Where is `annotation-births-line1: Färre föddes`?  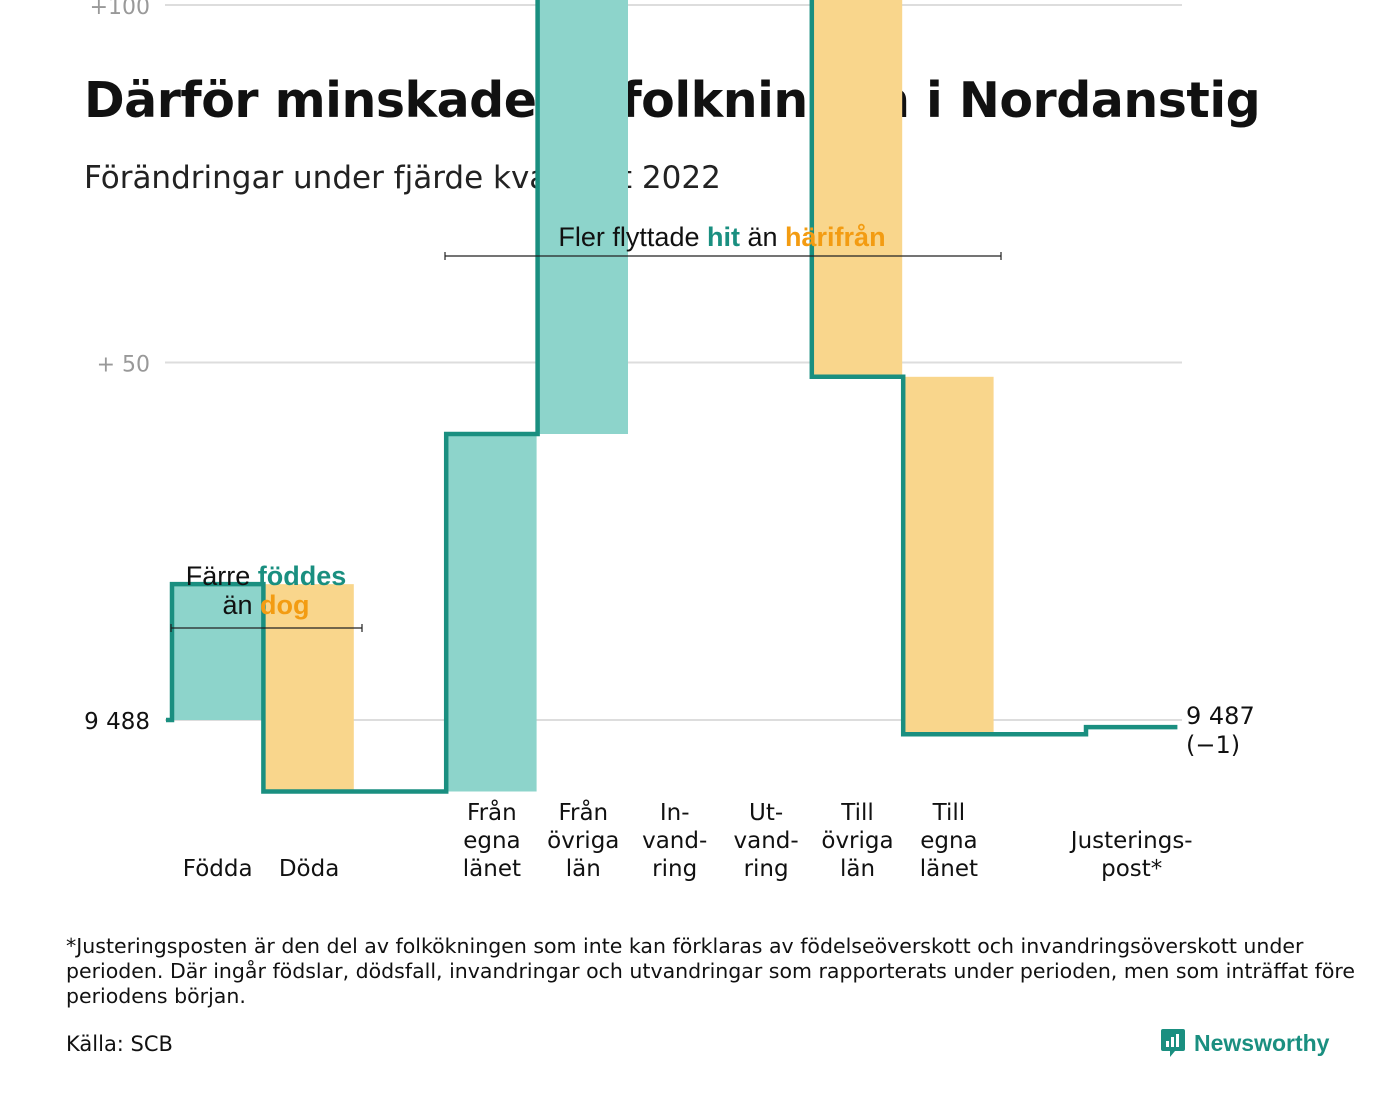
annotation-births-line1: Färre föddes is located at coordinates (266, 576).